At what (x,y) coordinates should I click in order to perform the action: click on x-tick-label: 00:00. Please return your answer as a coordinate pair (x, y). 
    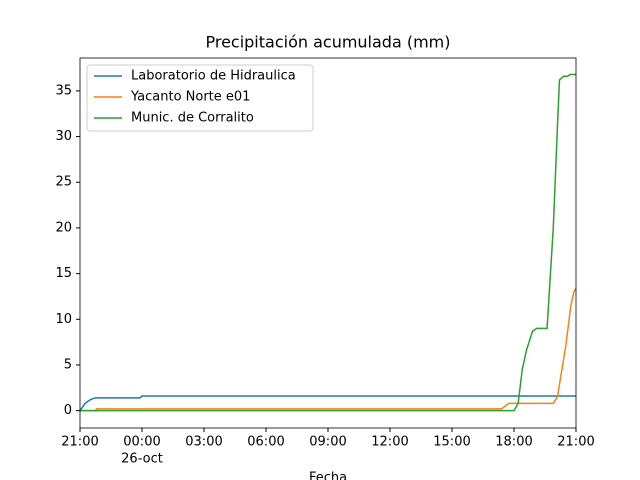
    Looking at the image, I should click on (141, 442).